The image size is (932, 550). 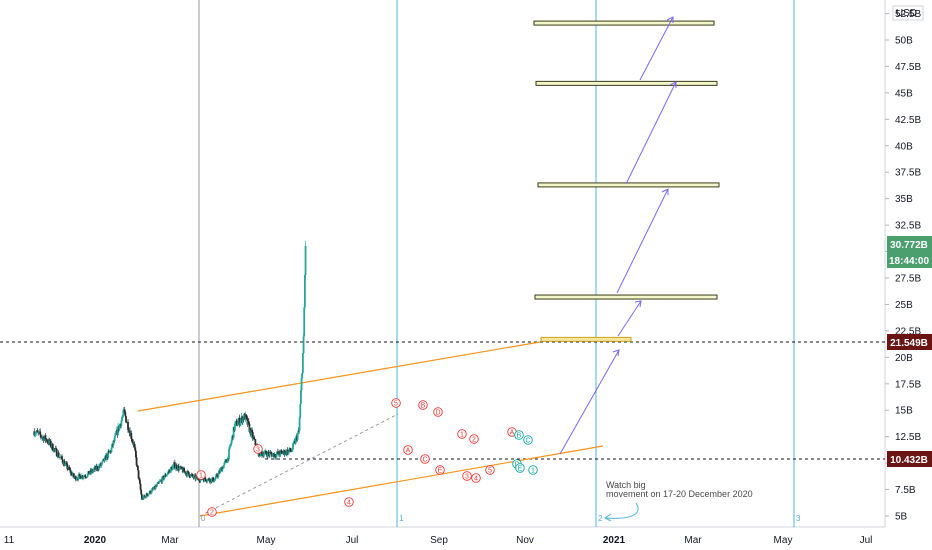 I want to click on price-tick-label: 12.5B, so click(x=908, y=437).